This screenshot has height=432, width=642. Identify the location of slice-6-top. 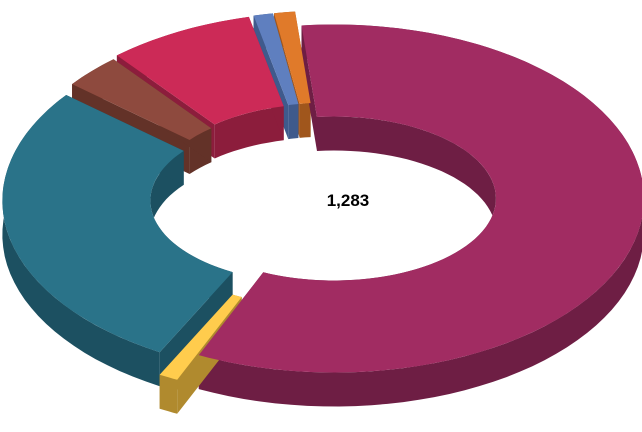
(292, 57).